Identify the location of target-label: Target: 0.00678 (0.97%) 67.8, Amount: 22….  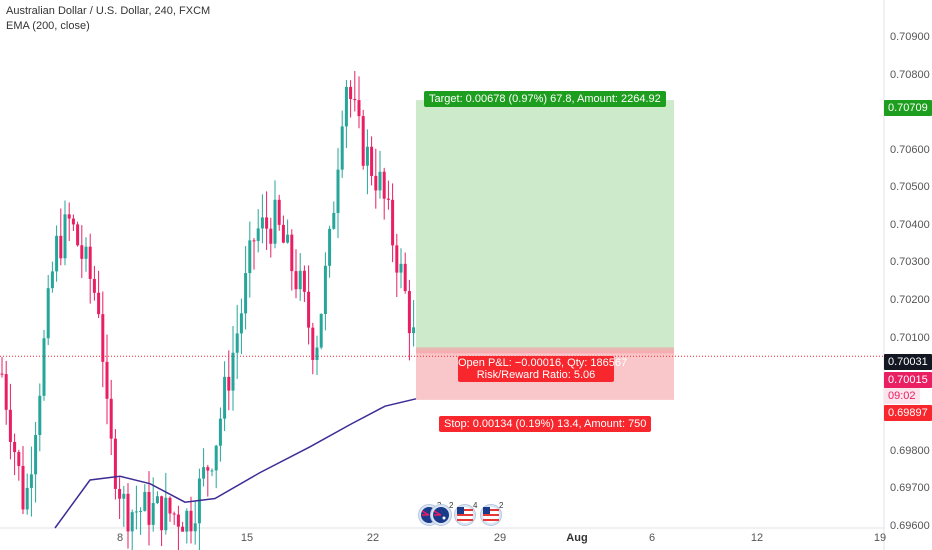
(545, 99).